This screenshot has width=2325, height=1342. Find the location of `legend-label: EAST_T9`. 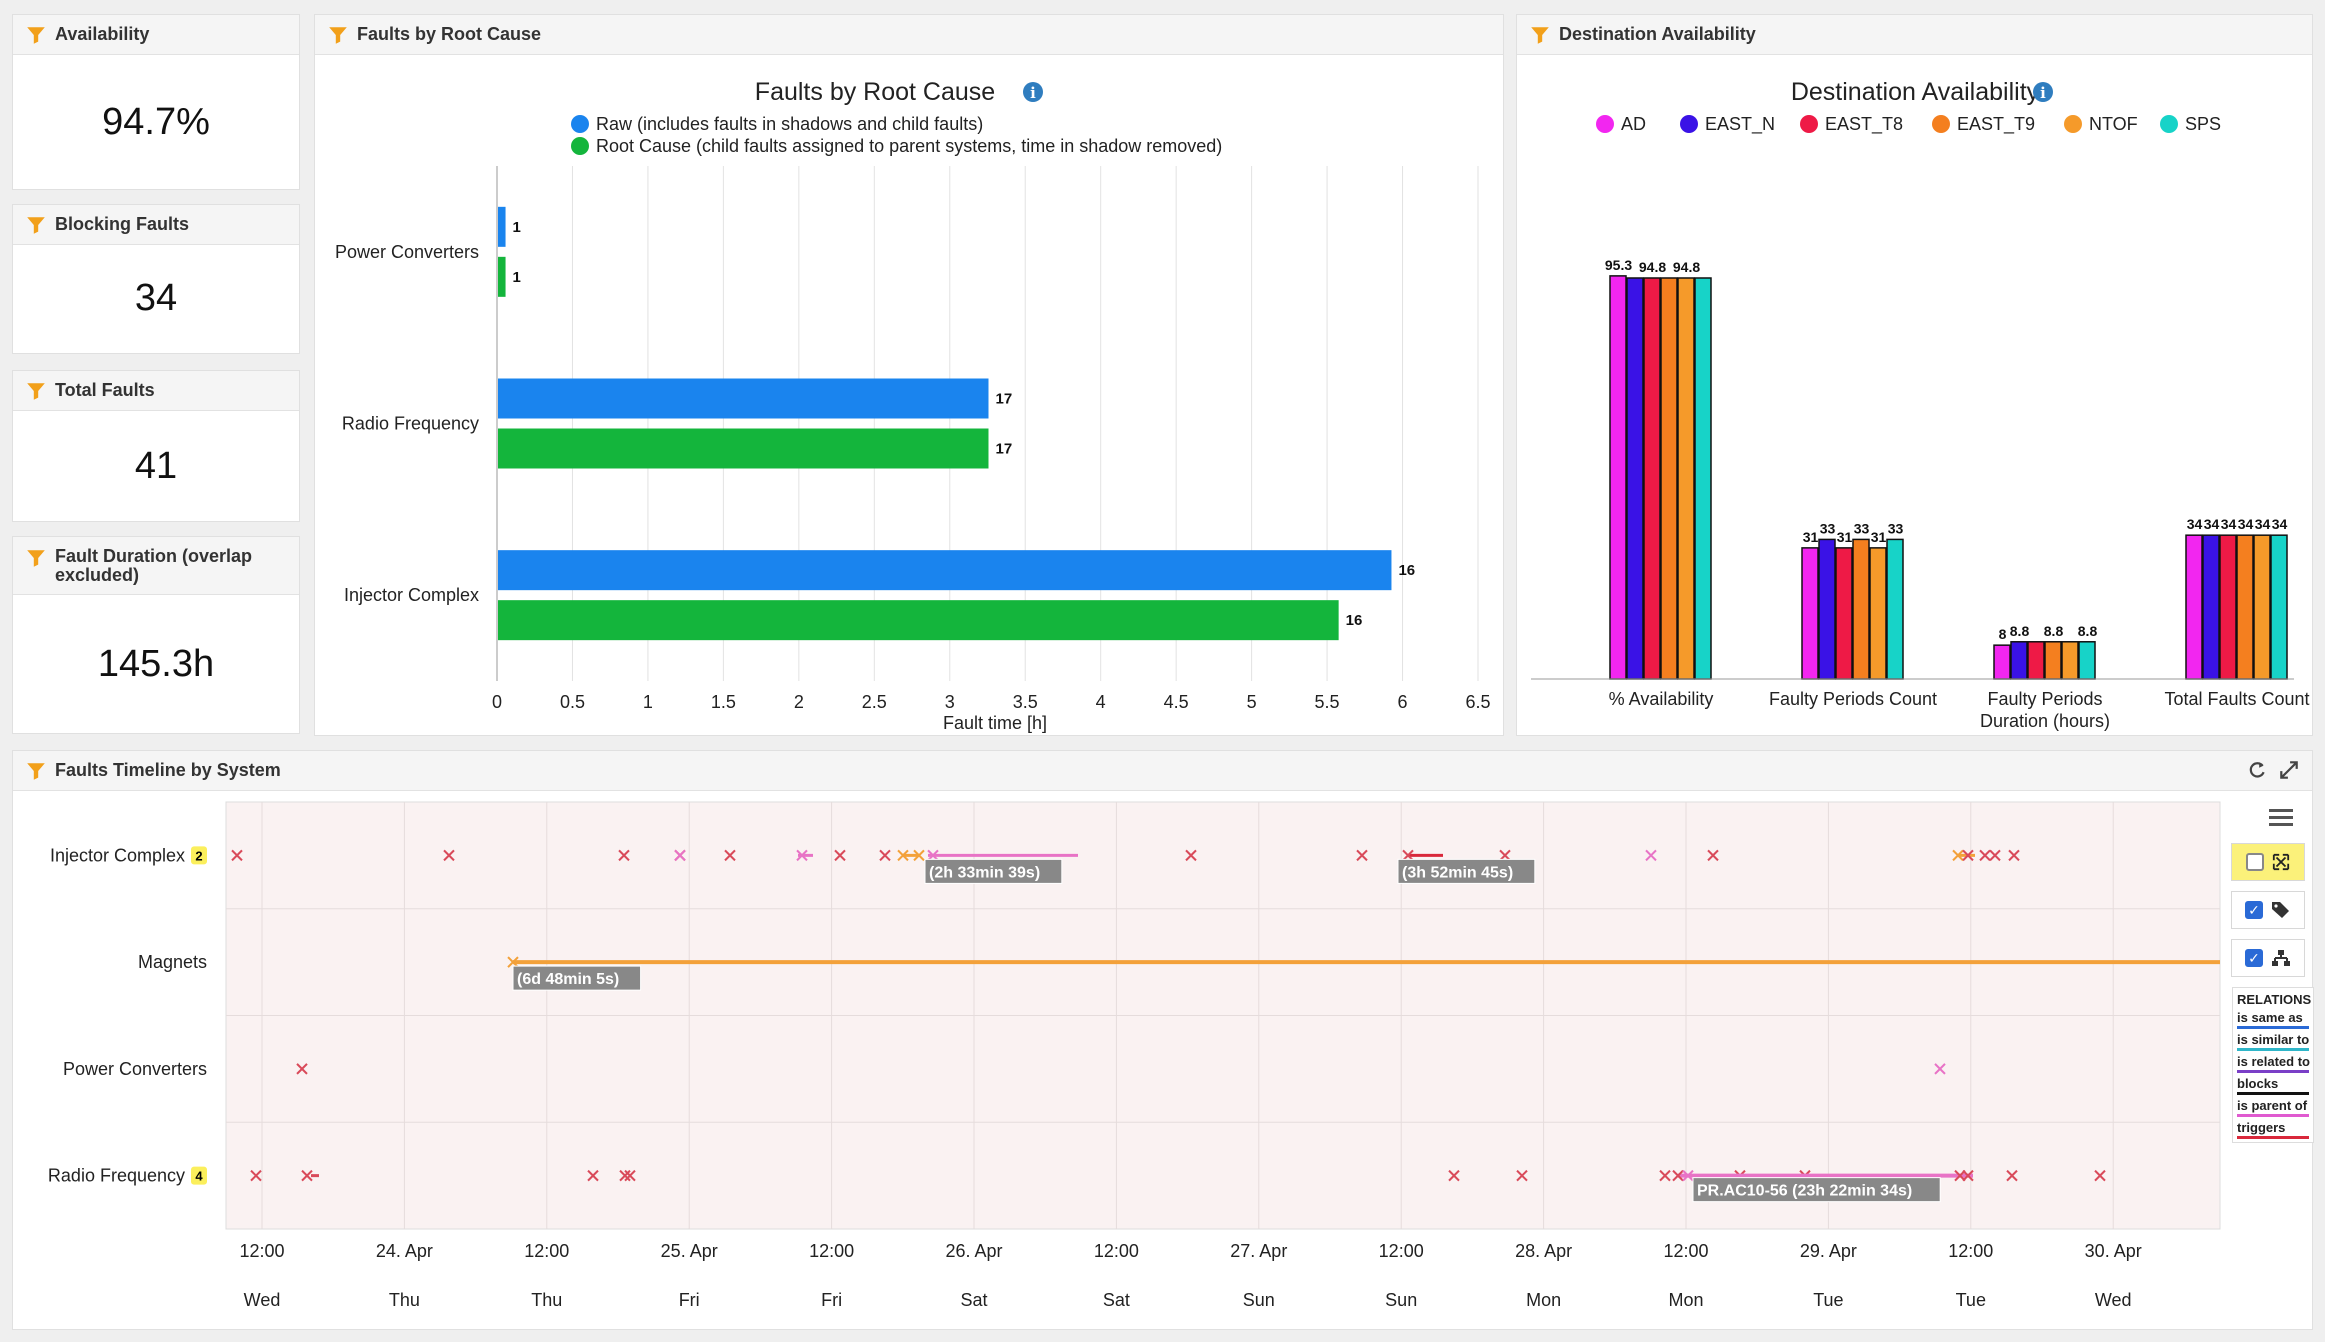

legend-label: EAST_T9 is located at coordinates (1996, 124).